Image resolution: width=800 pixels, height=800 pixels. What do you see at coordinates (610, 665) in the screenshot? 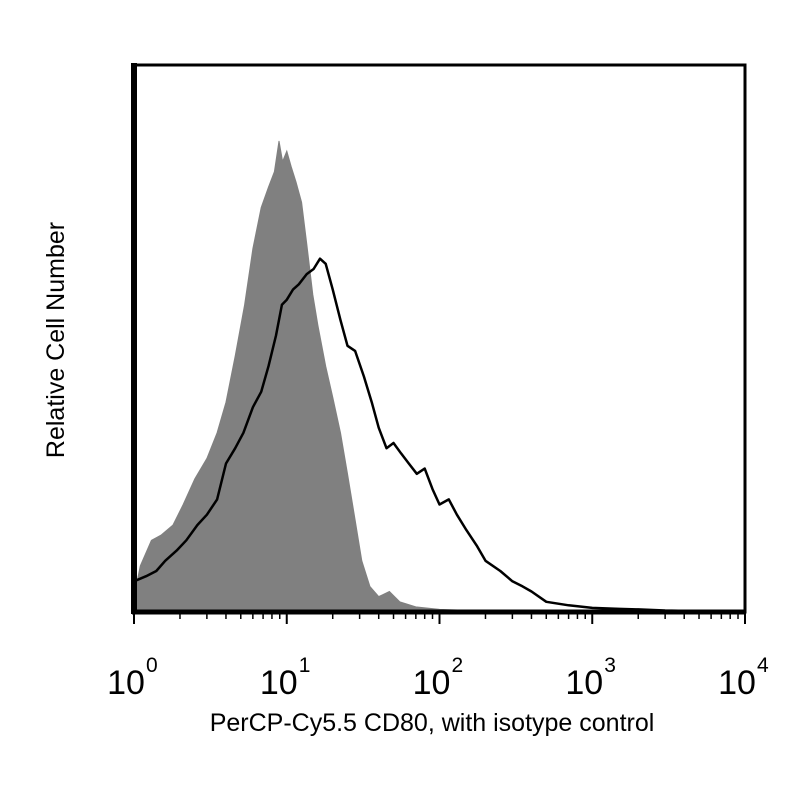
I see `x-tick-label-exponent: 3` at bounding box center [610, 665].